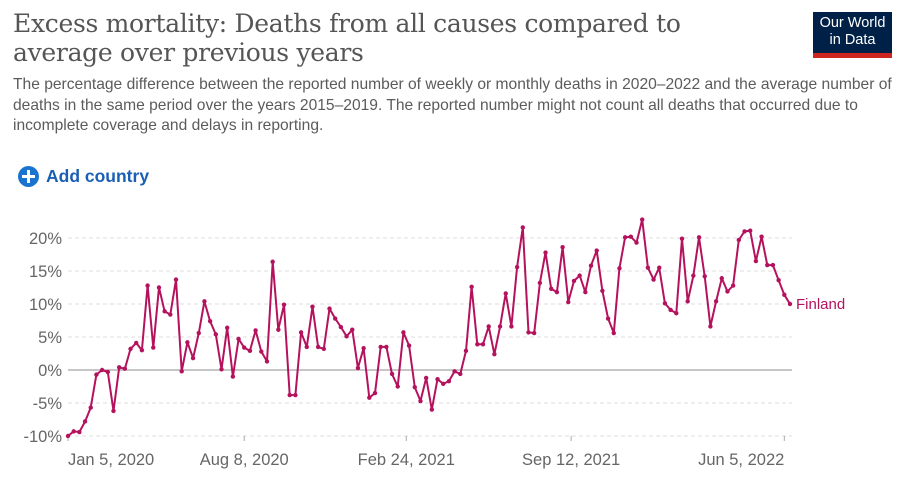 The height and width of the screenshot is (480, 906). I want to click on owid-logo: Our World in Data, so click(852, 35).